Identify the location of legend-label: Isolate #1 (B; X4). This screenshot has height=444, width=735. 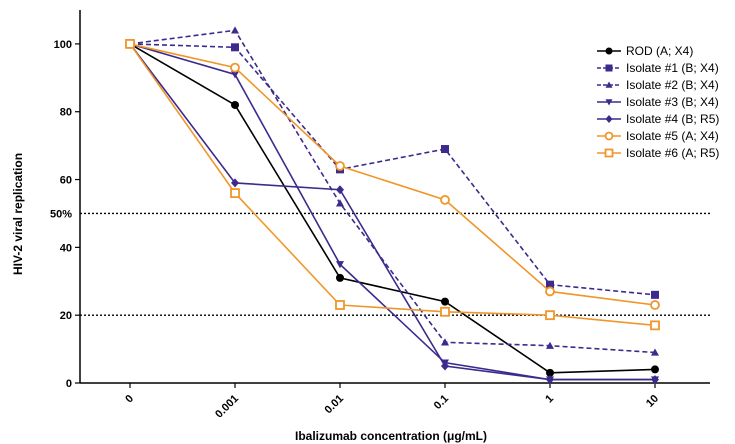
(672, 68).